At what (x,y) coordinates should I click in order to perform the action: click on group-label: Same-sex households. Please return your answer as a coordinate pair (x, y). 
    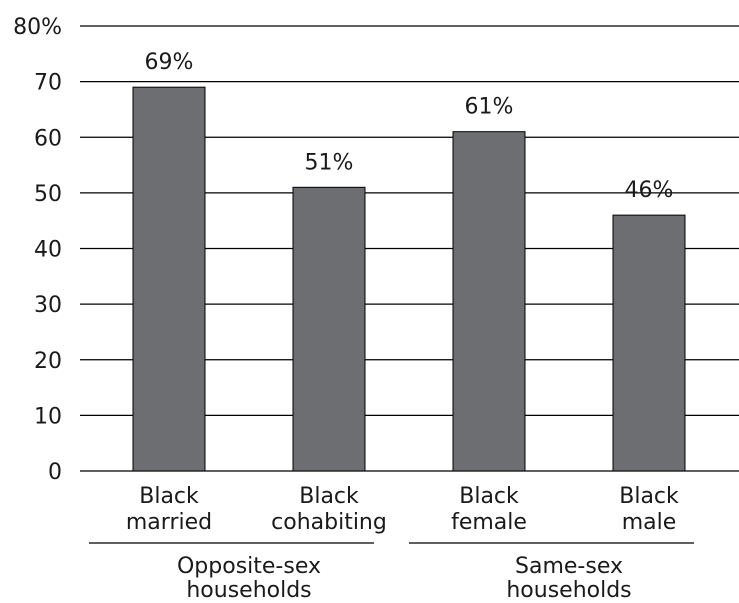
    Looking at the image, I should click on (568, 578).